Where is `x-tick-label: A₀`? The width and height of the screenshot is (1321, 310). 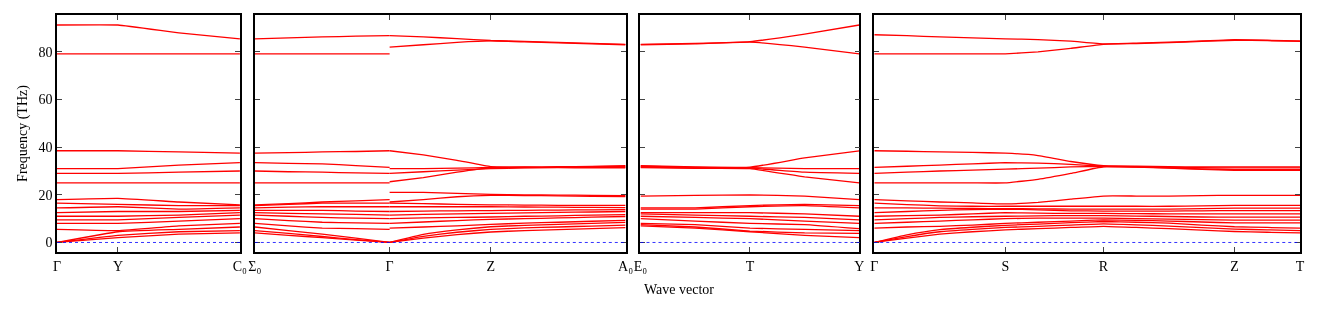 x-tick-label: A₀ is located at coordinates (626, 266).